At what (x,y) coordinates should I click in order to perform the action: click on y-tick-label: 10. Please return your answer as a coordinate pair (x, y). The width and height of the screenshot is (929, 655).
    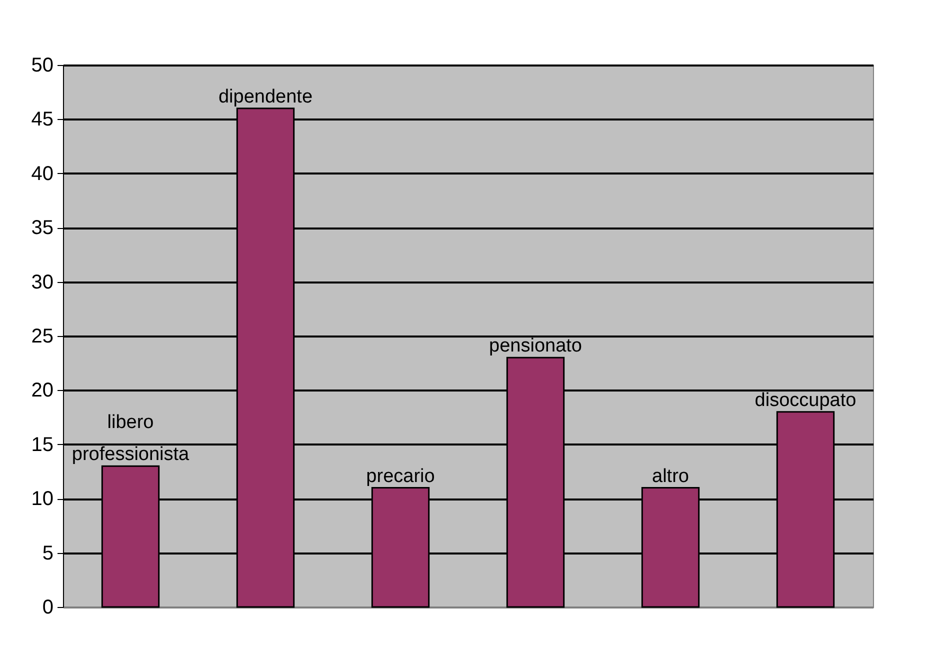
    Looking at the image, I should click on (42, 499).